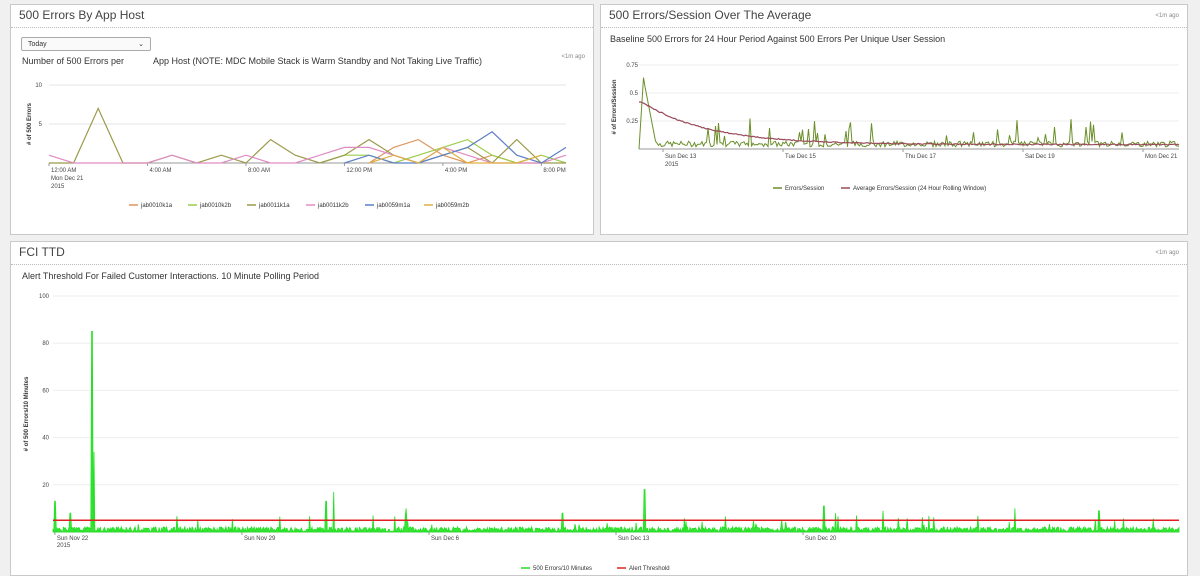  I want to click on y-tick-label: 100, so click(44, 297).